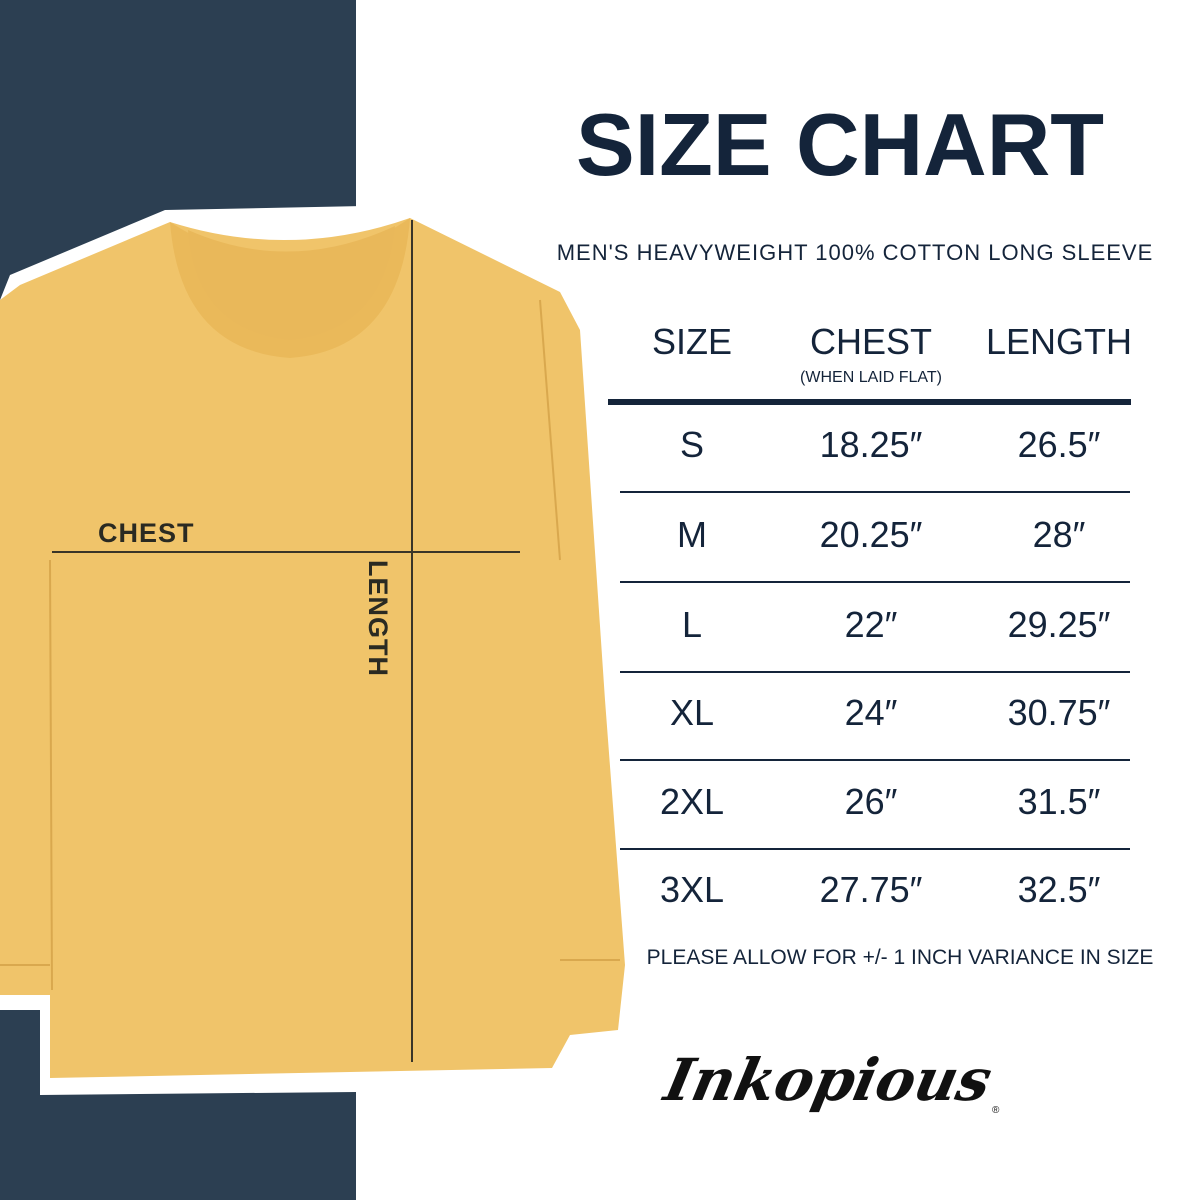  What do you see at coordinates (691, 444) in the screenshot?
I see `cell-size: S` at bounding box center [691, 444].